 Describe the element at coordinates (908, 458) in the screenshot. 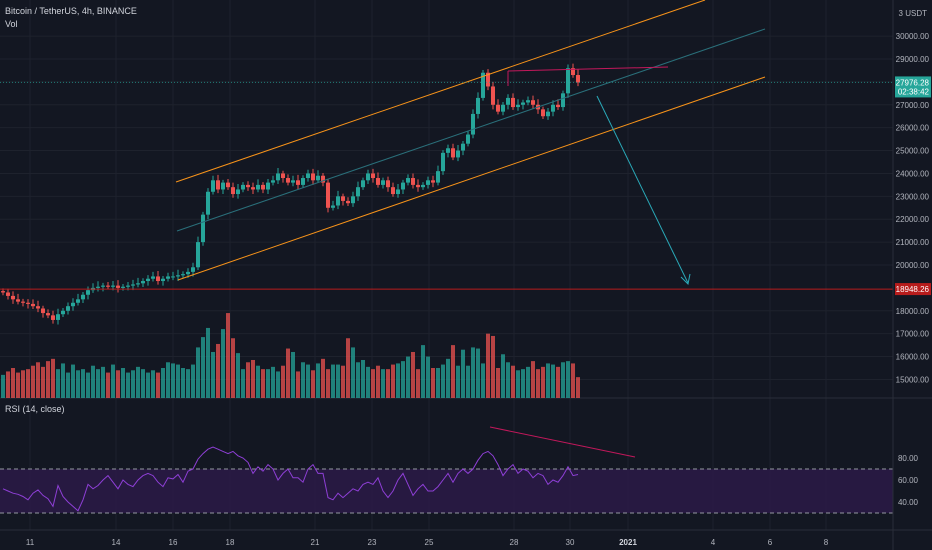

I see `rsi-tick-label: 80.00` at that location.